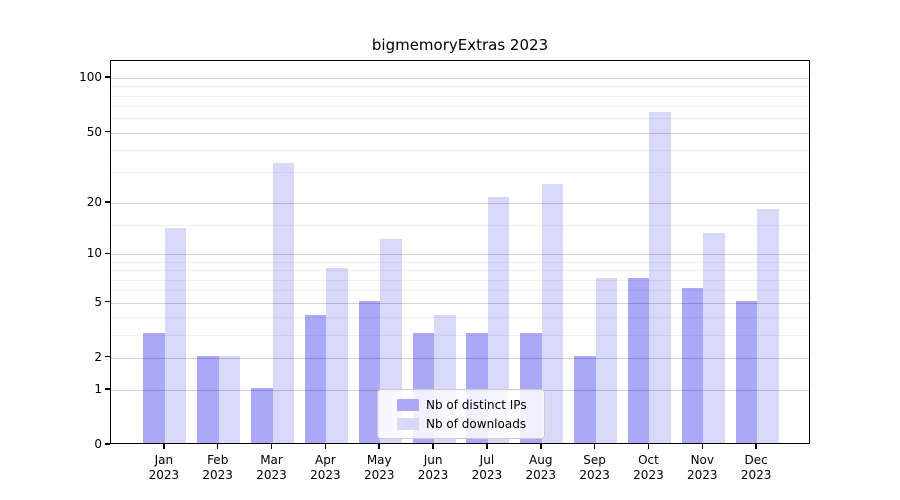 The height and width of the screenshot is (500, 900). What do you see at coordinates (498, 320) in the screenshot?
I see `bar-downloads-jul` at bounding box center [498, 320].